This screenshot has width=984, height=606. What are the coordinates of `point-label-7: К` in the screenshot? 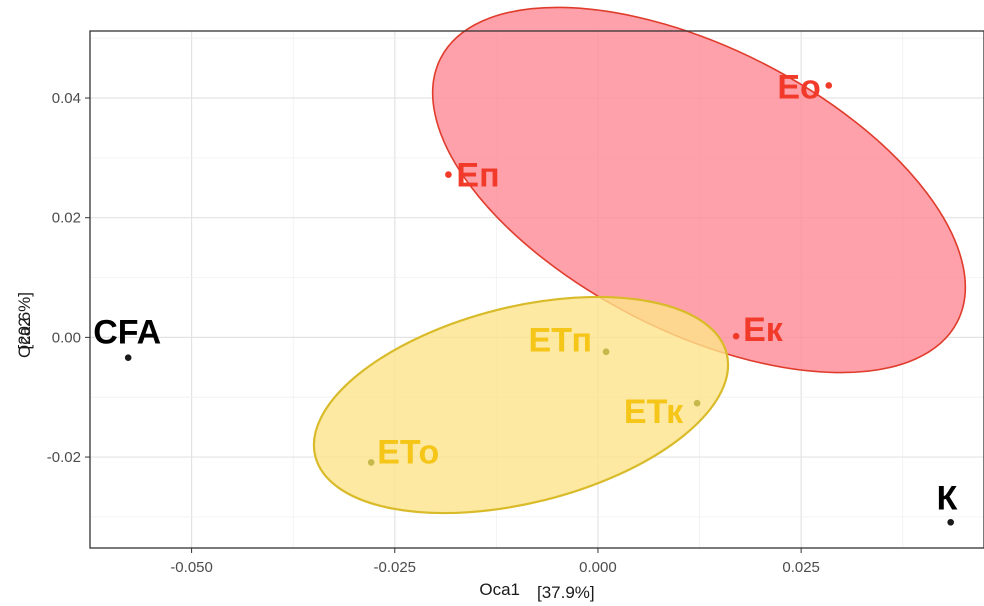 It's located at (947, 498).